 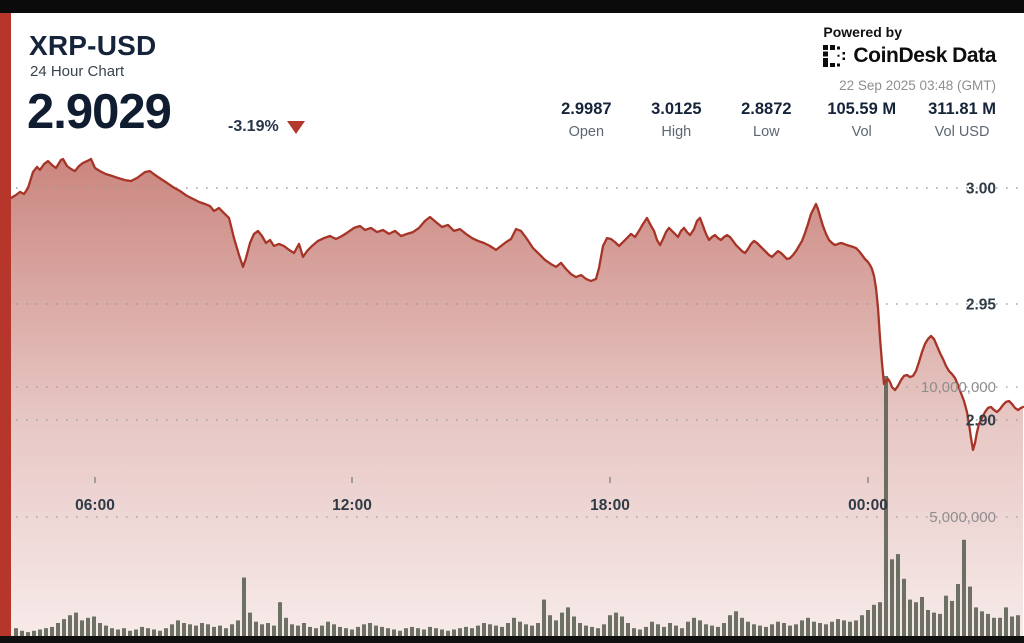 What do you see at coordinates (868, 505) in the screenshot?
I see `time-tick-label: 00:00` at bounding box center [868, 505].